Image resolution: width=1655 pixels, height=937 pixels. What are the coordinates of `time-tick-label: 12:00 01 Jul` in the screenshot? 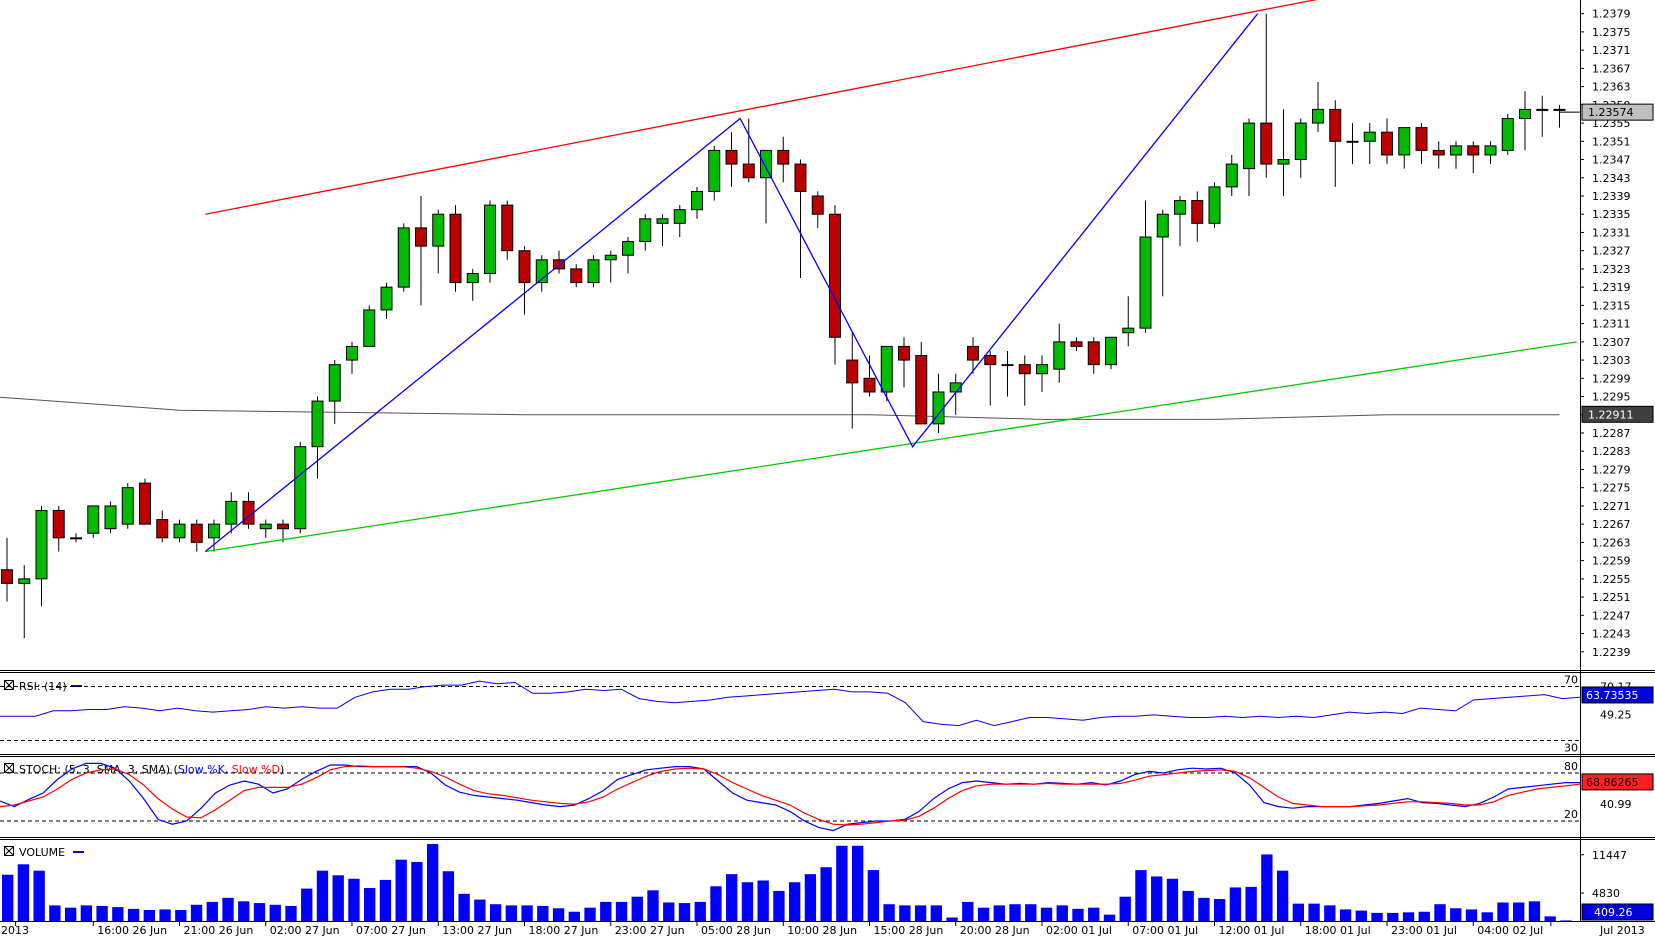 It's located at (1252, 930).